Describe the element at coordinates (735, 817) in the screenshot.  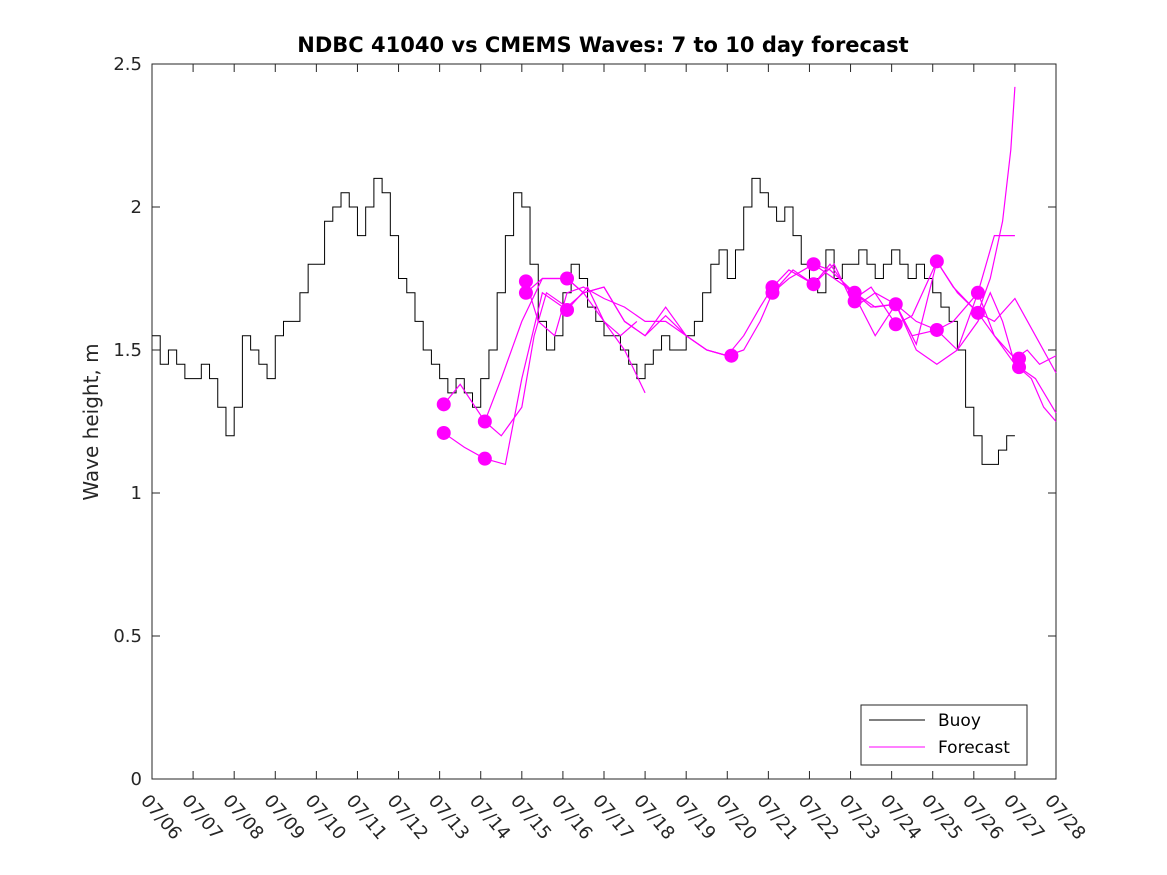
I see `x-tick-label: 07/20` at that location.